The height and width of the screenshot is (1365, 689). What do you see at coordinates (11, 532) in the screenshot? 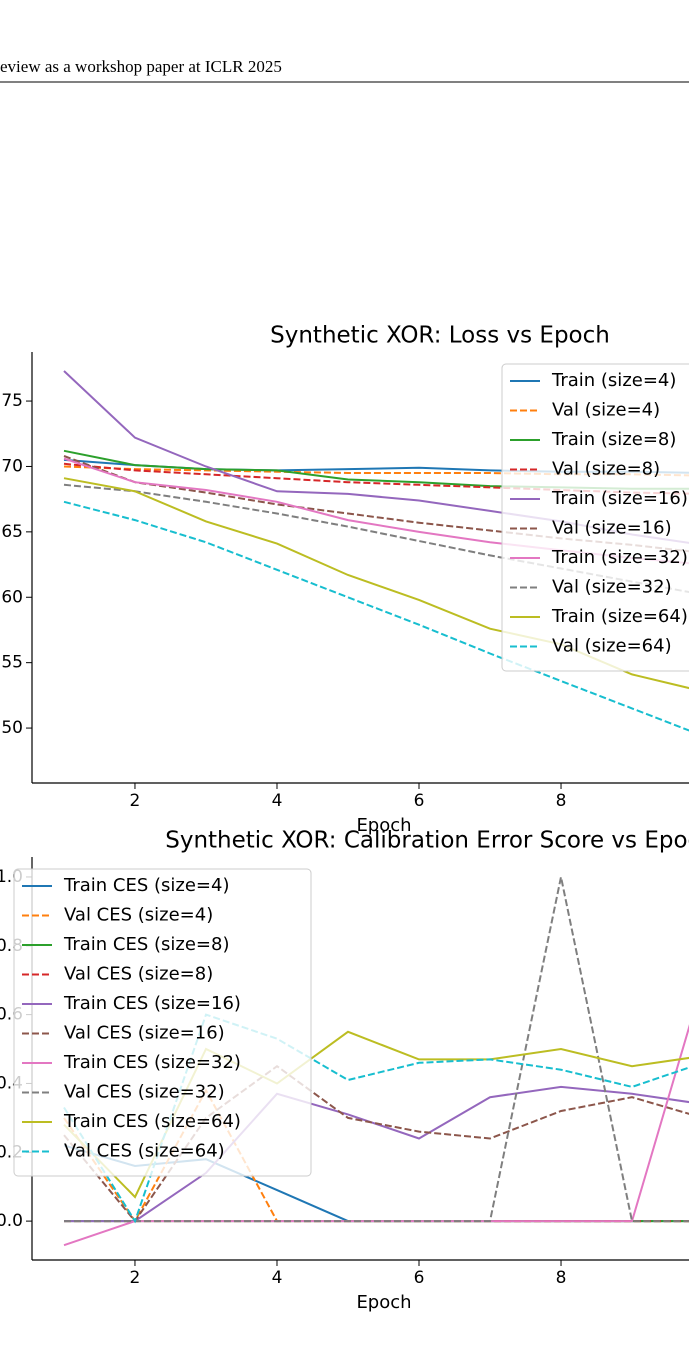
I see `y-tick-label: 0.65` at bounding box center [11, 532].